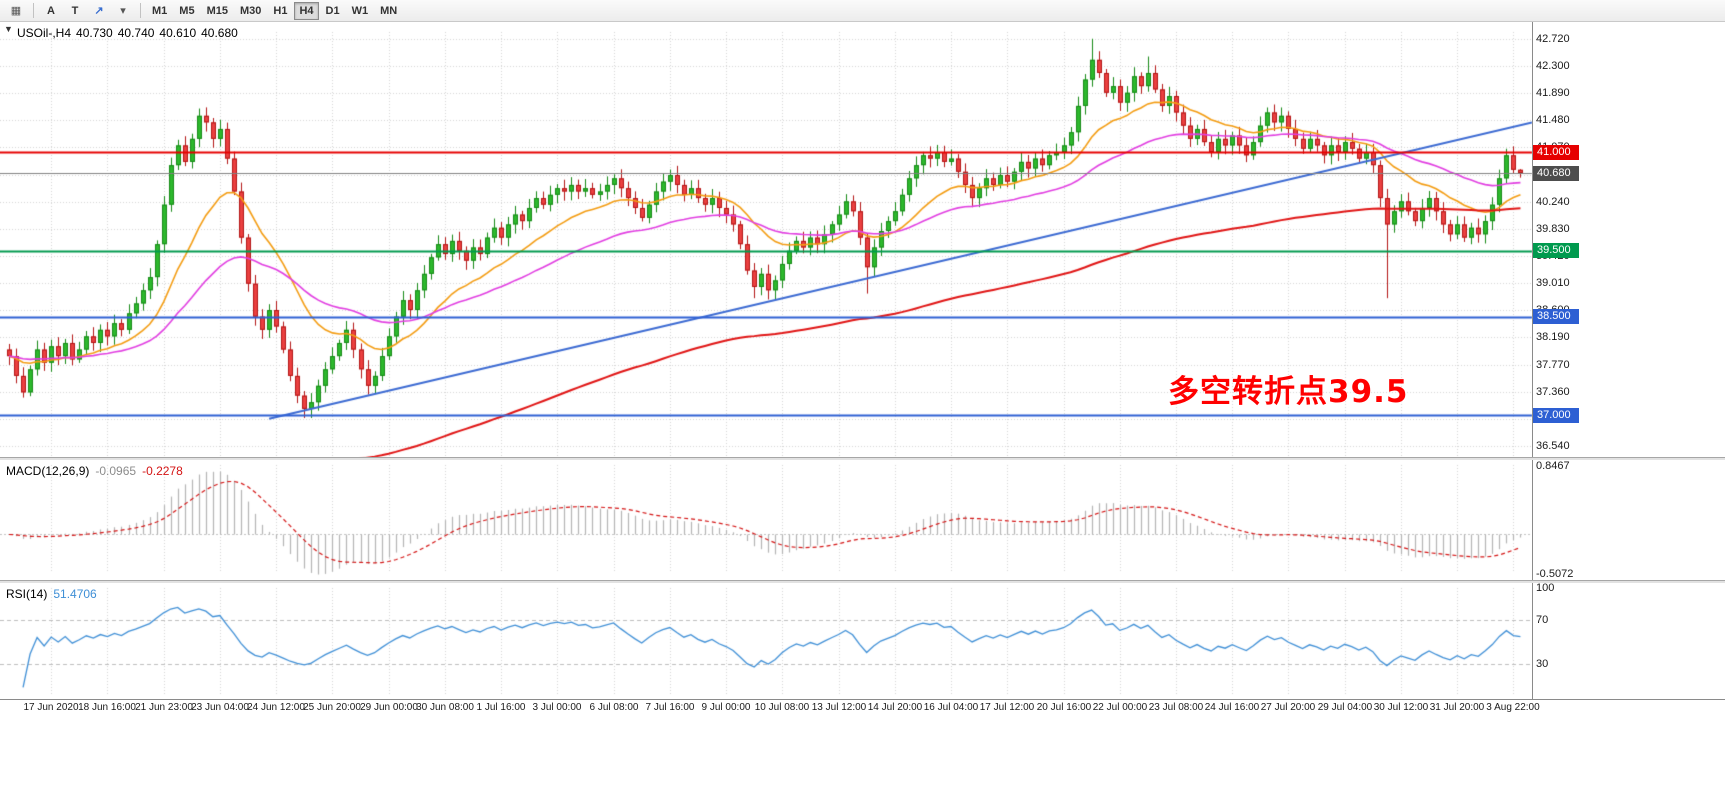  I want to click on chart-legend: USOil-,H4 40.730 40.740 40.610 40.680, so click(127, 33).